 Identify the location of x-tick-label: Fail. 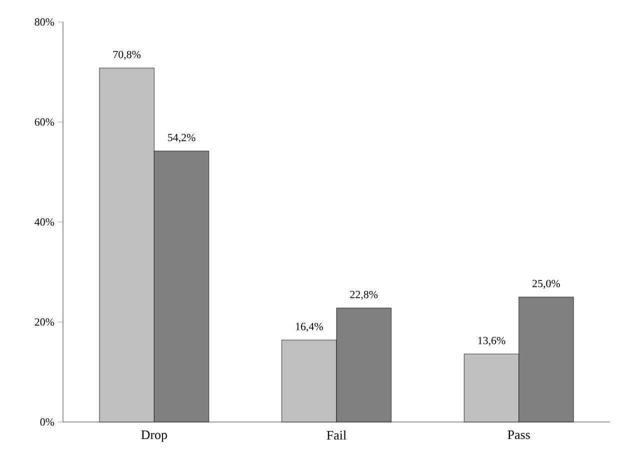
(336, 435).